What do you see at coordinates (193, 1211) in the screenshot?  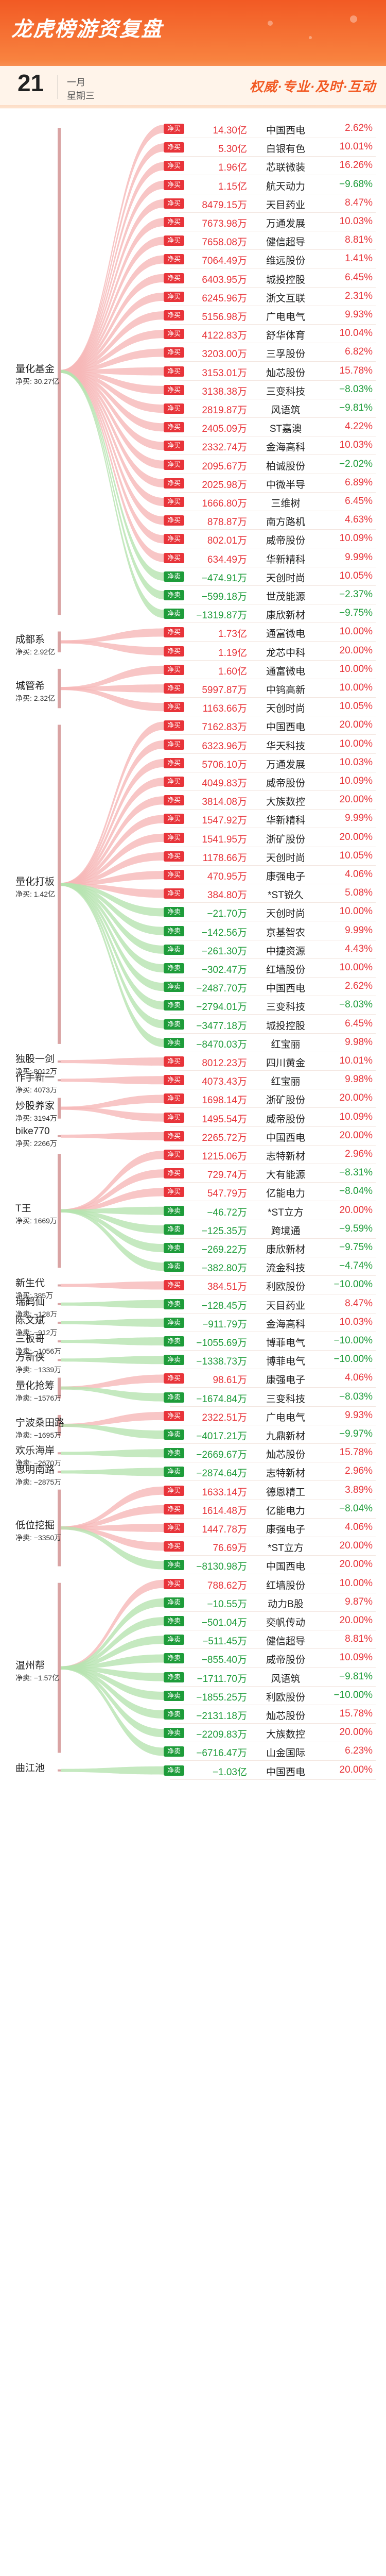 I see `trade-row: 净卖 −46.72万 *ST立方 20.00%` at bounding box center [193, 1211].